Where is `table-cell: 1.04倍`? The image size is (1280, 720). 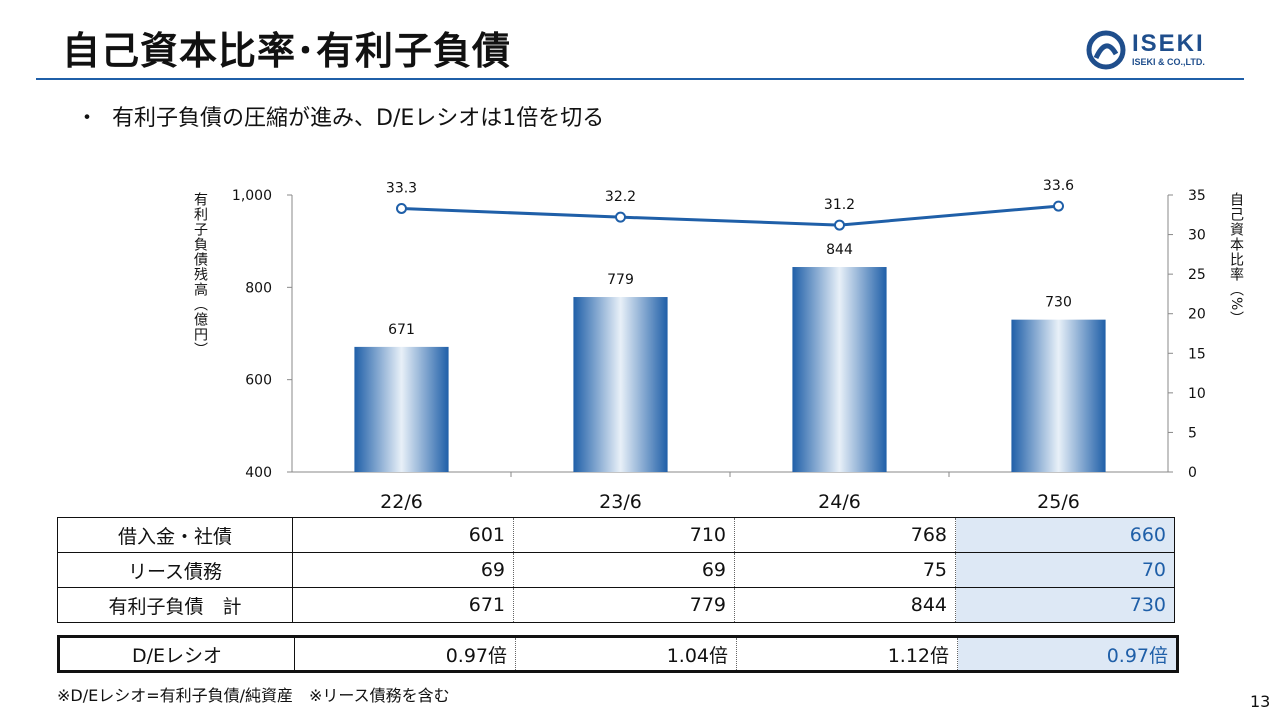
table-cell: 1.04倍 is located at coordinates (626, 654).